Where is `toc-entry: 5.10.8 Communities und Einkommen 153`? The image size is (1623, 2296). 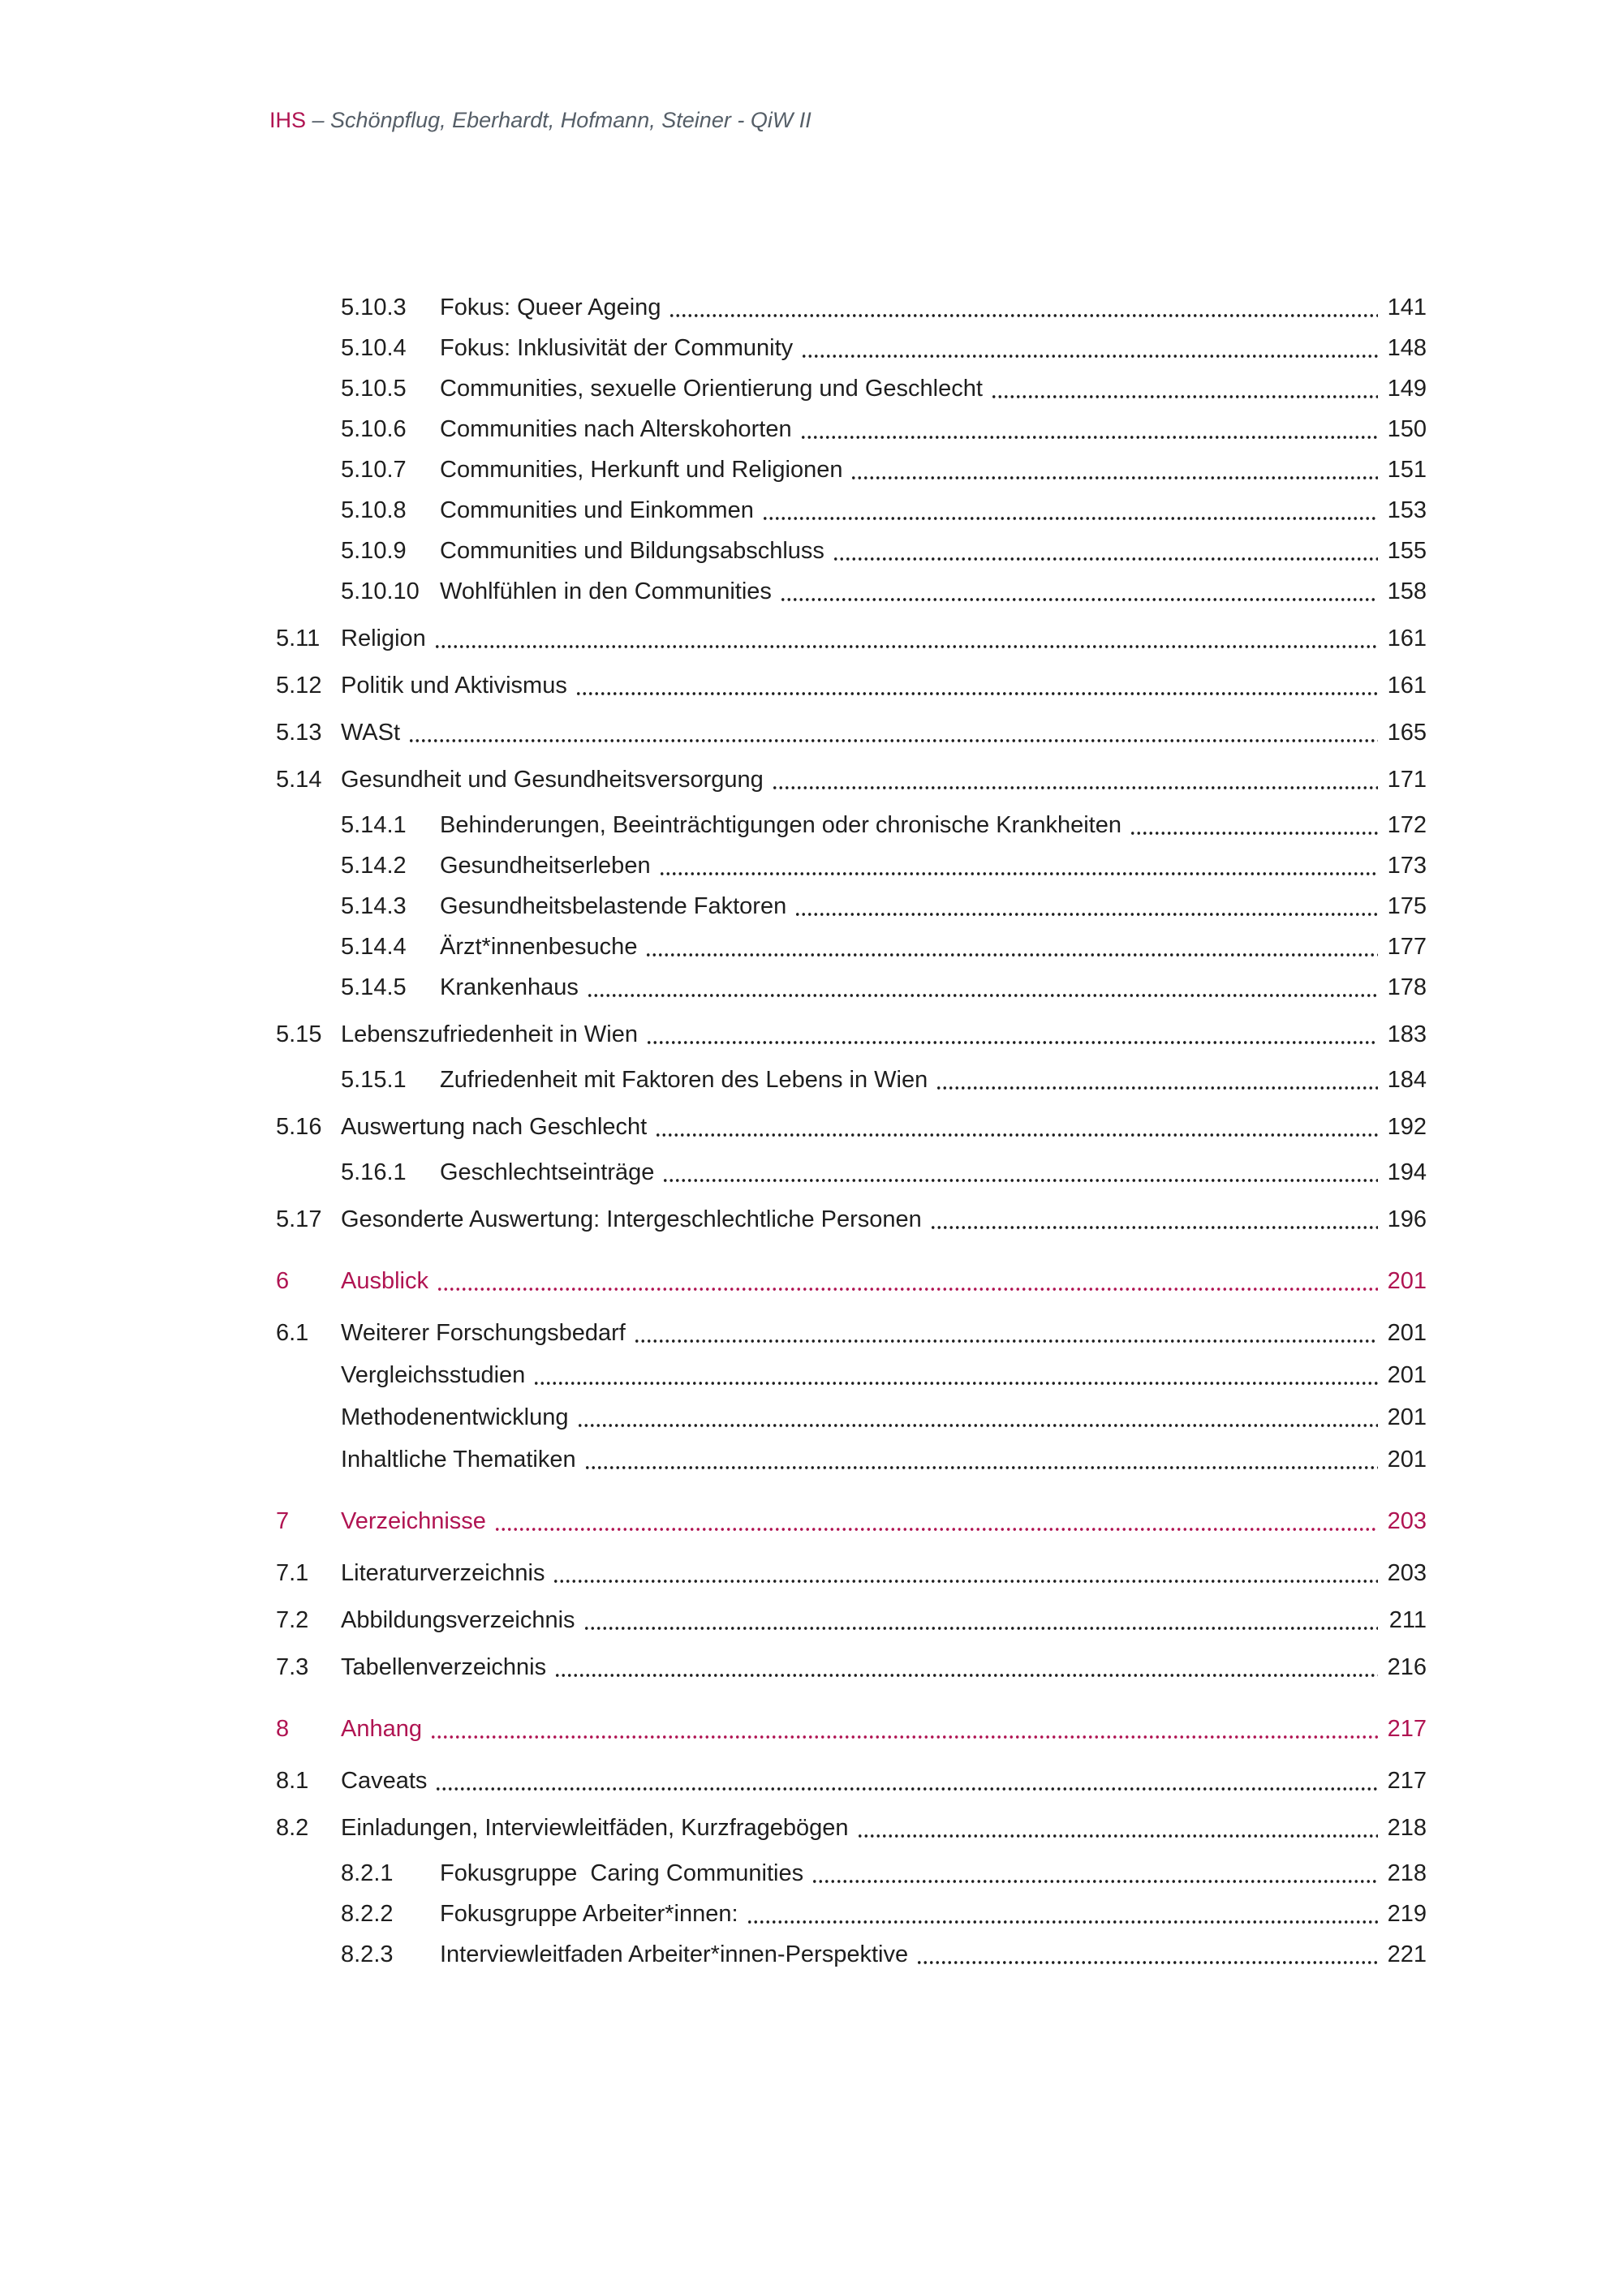 toc-entry: 5.10.8 Communities und Einkommen 153 is located at coordinates (851, 510).